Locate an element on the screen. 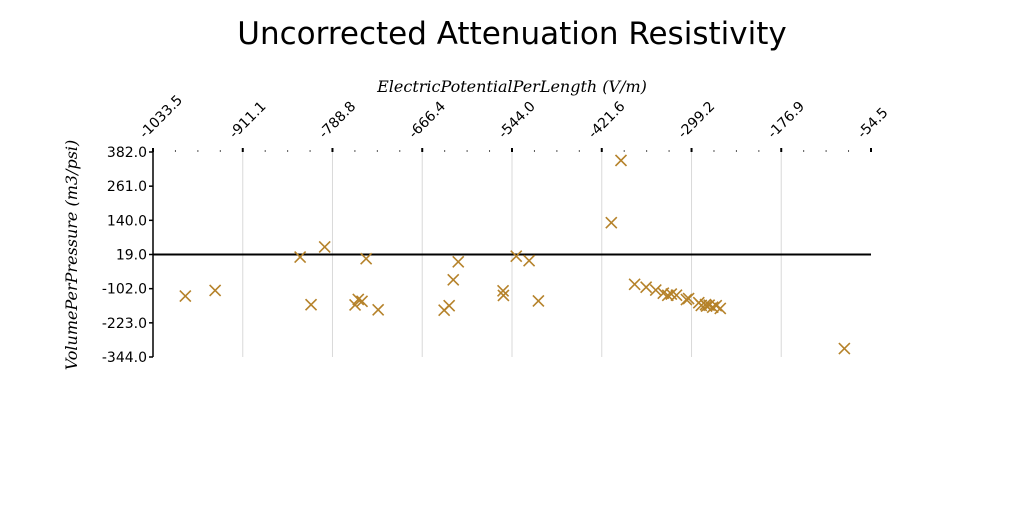  chart-title: Uncorrected Attenuation Resistivity is located at coordinates (511, 34).